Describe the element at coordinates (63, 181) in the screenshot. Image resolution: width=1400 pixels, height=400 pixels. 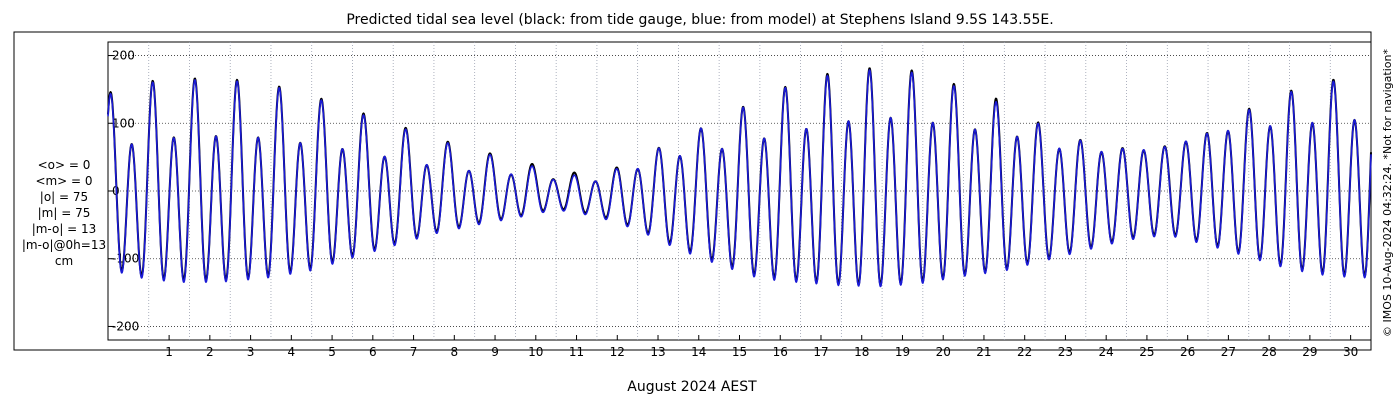
I see `stats-line: <m> = 0` at that location.